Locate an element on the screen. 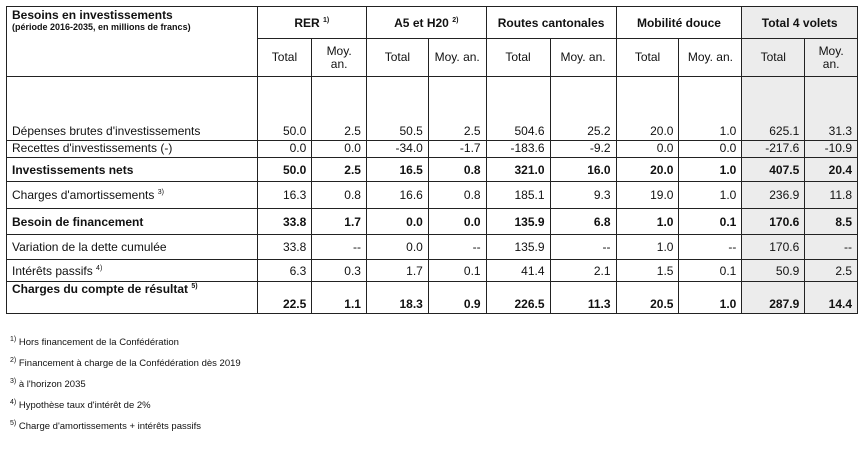  footnote: 4) Hypothèse taux d'intérêt de 2% is located at coordinates (125, 409).